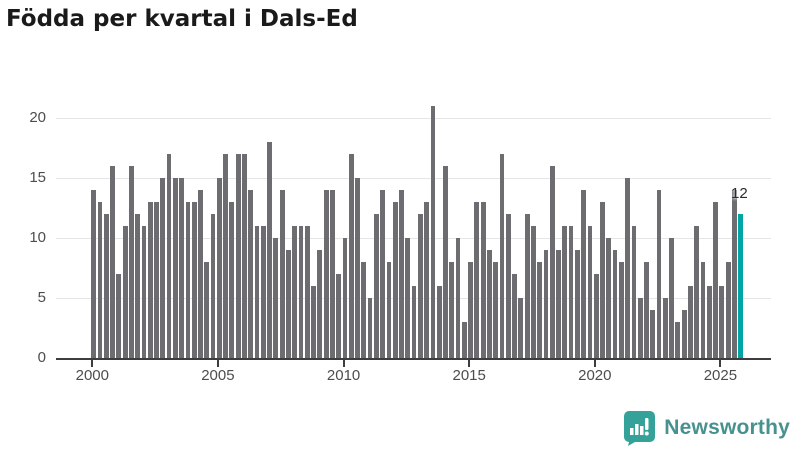 The width and height of the screenshot is (800, 450). Describe the element at coordinates (741, 286) in the screenshot. I see `highlighted-bar` at that location.